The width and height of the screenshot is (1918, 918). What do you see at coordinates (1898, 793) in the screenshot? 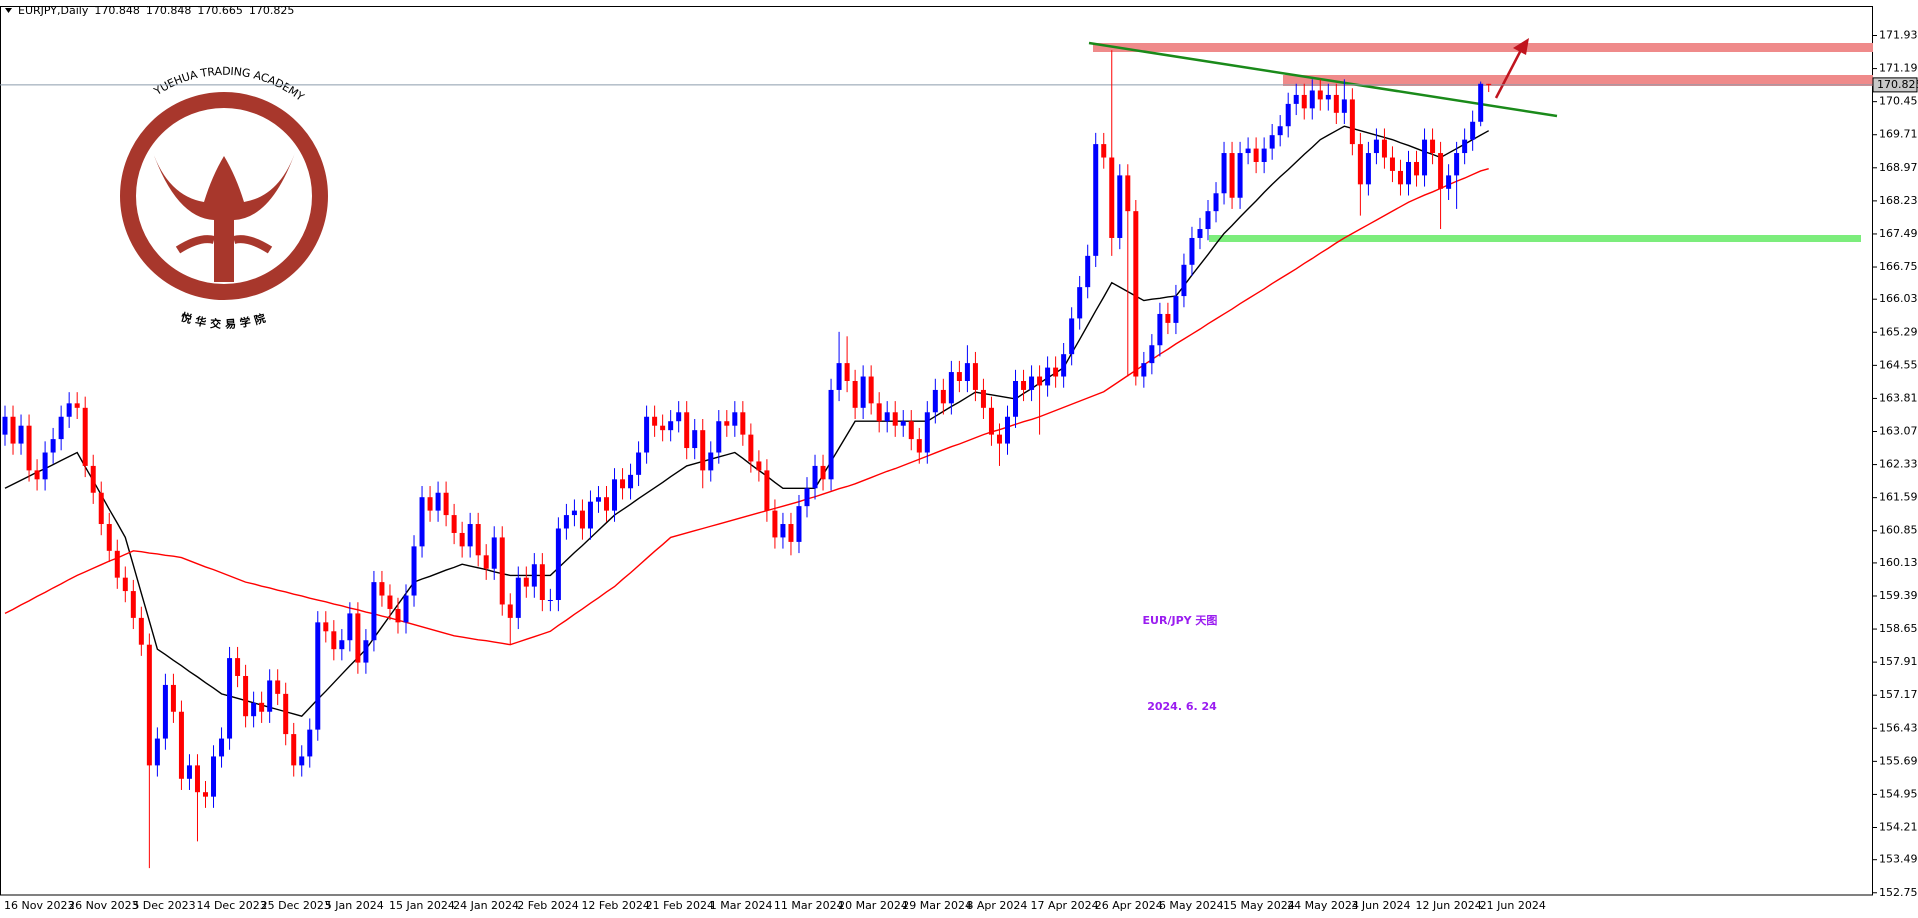
I see `y-tick-label: 154.950` at bounding box center [1898, 793].